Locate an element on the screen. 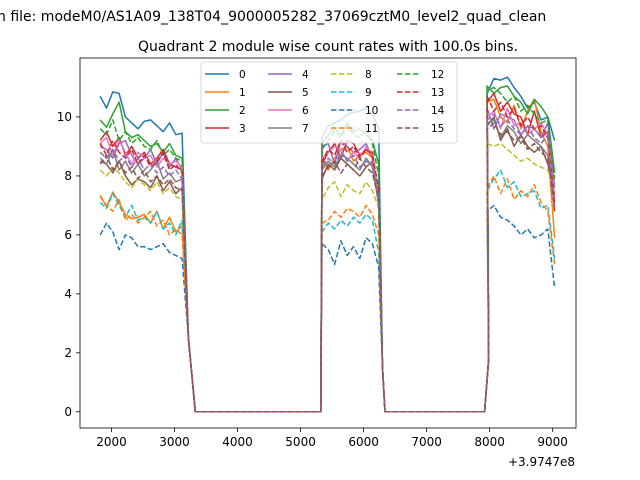 This screenshot has width=640, height=480. legend-label-6: 6 is located at coordinates (305, 111).